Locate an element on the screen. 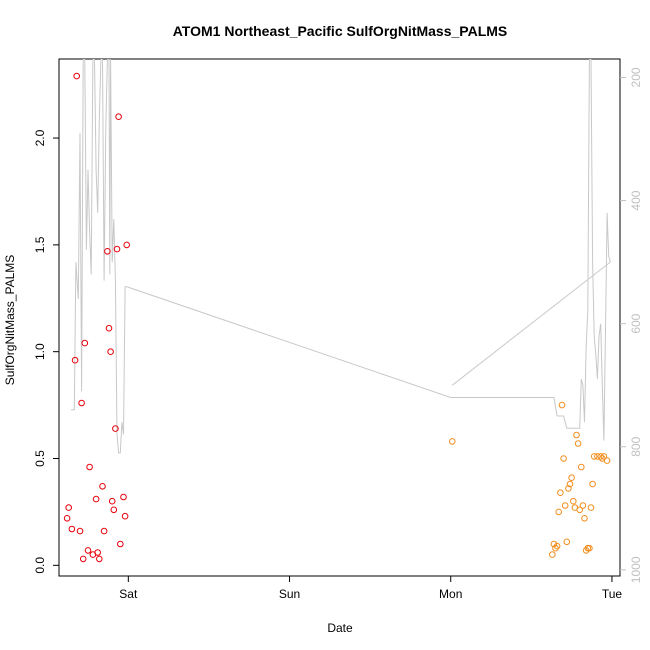 This screenshot has height=650, width=650. x-axis: Sat Sun Mon Tue is located at coordinates (370, 588).